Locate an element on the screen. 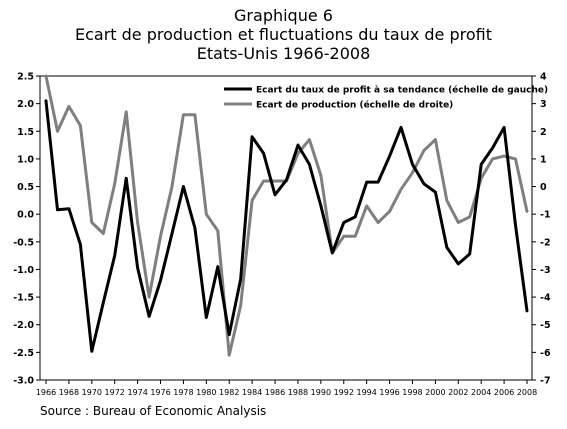 Image resolution: width=567 pixels, height=429 pixels. y-left-tick-label: -3.0 is located at coordinates (23, 381).